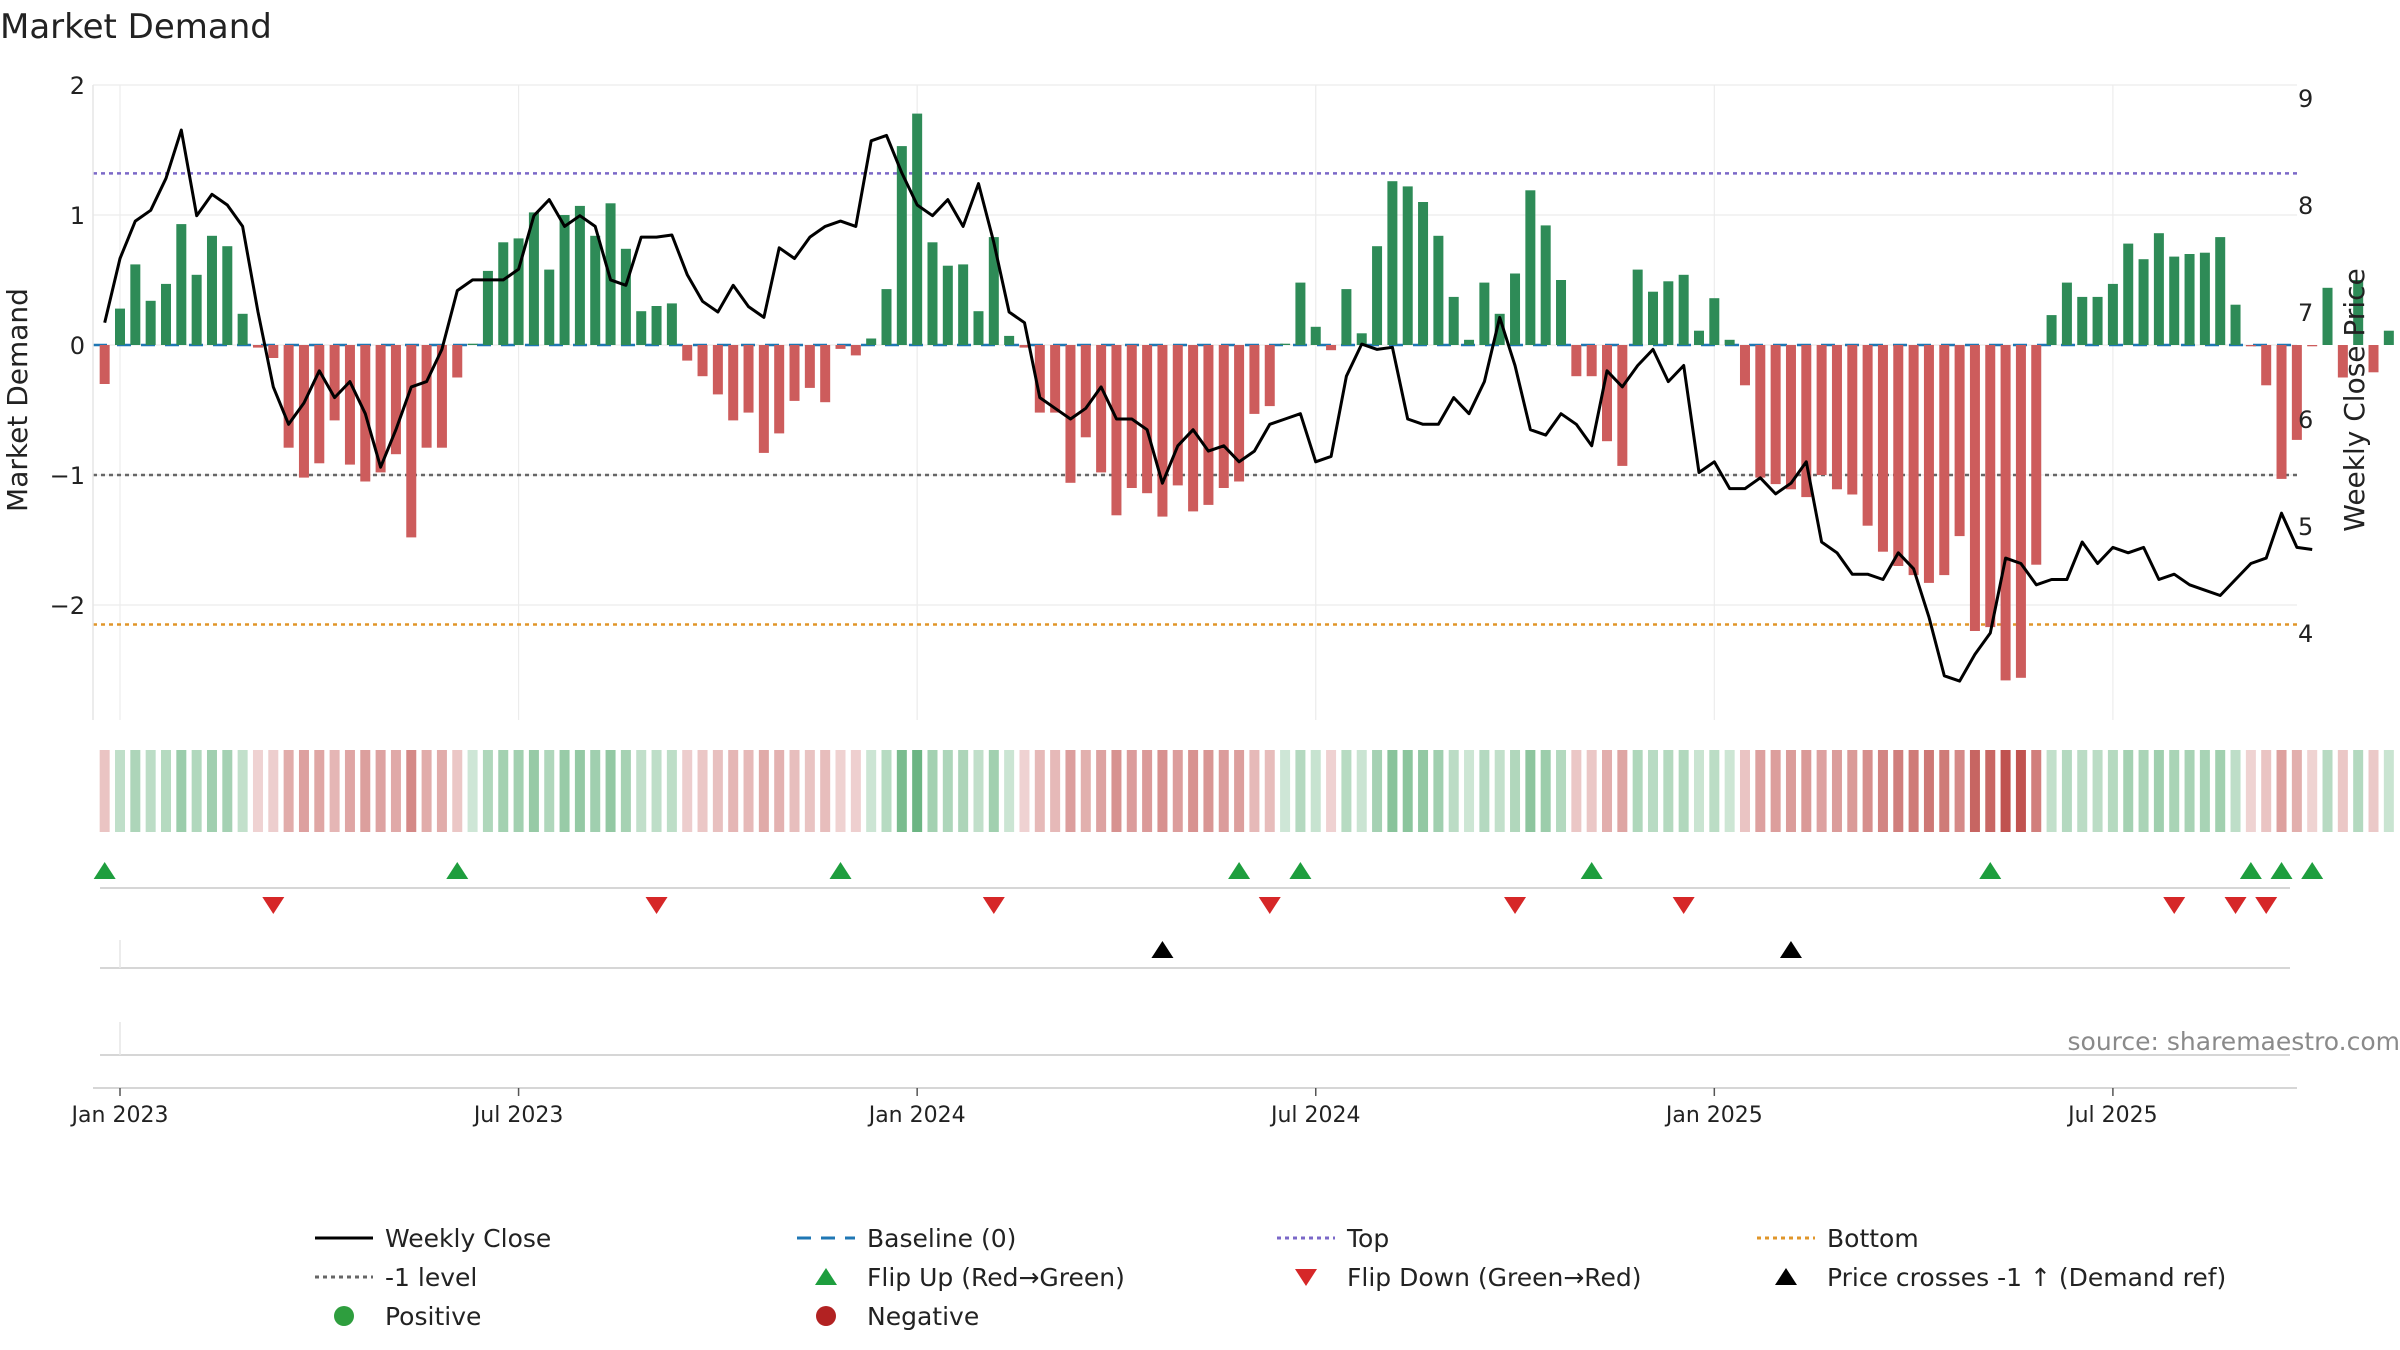  What do you see at coordinates (2305, 634) in the screenshot?
I see `y-tick-label-right: 4` at bounding box center [2305, 634].